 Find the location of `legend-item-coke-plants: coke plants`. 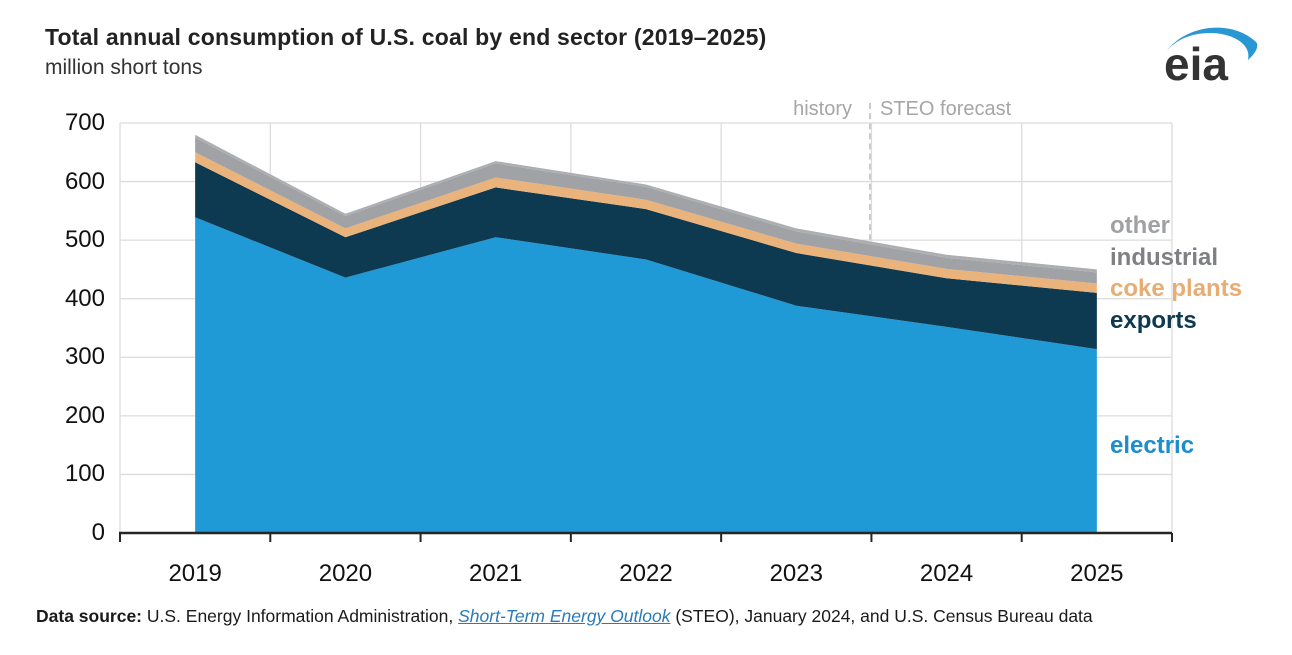

legend-item-coke-plants: coke plants is located at coordinates (1176, 288).